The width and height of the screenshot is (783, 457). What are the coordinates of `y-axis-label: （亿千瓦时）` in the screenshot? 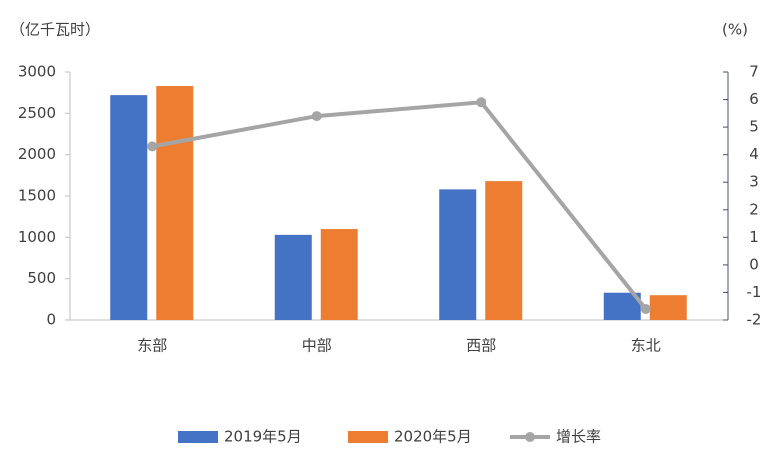 It's located at (55, 30).